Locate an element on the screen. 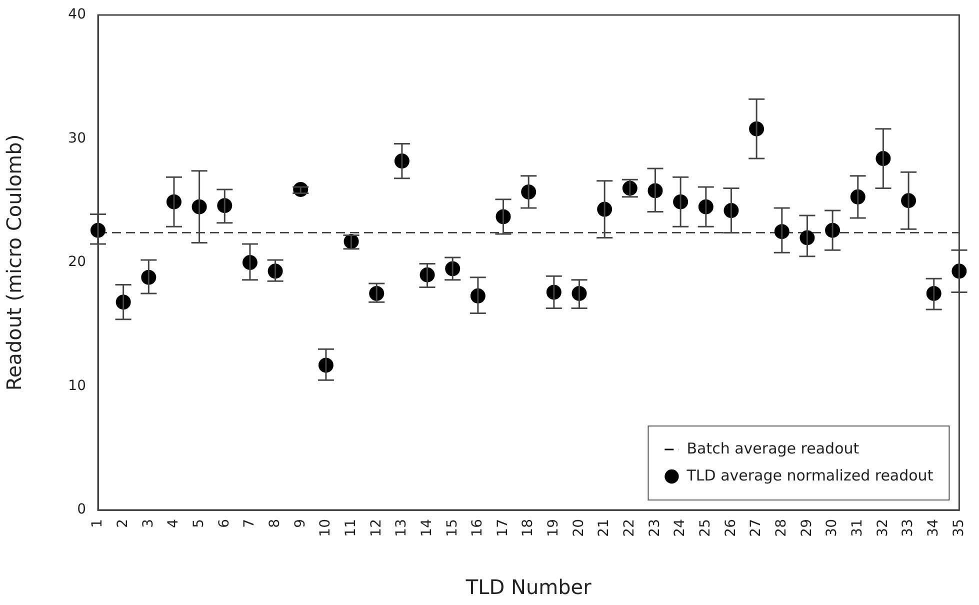 The width and height of the screenshot is (979, 605). x-tick-label: 21 is located at coordinates (604, 528).